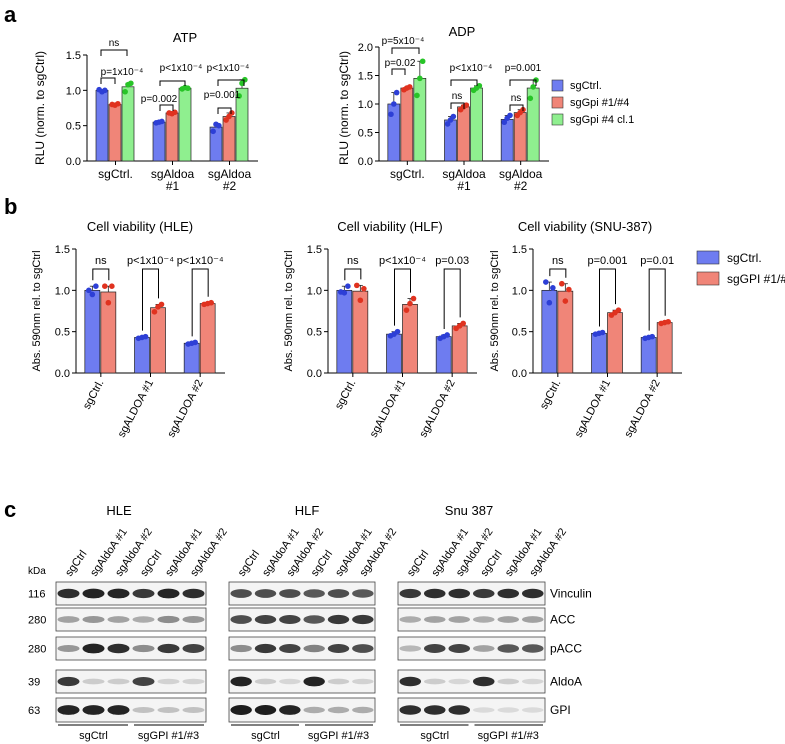 This screenshot has width=785, height=744. Describe the element at coordinates (562, 283) in the screenshot. I see `via-snu387-data-point` at that location.